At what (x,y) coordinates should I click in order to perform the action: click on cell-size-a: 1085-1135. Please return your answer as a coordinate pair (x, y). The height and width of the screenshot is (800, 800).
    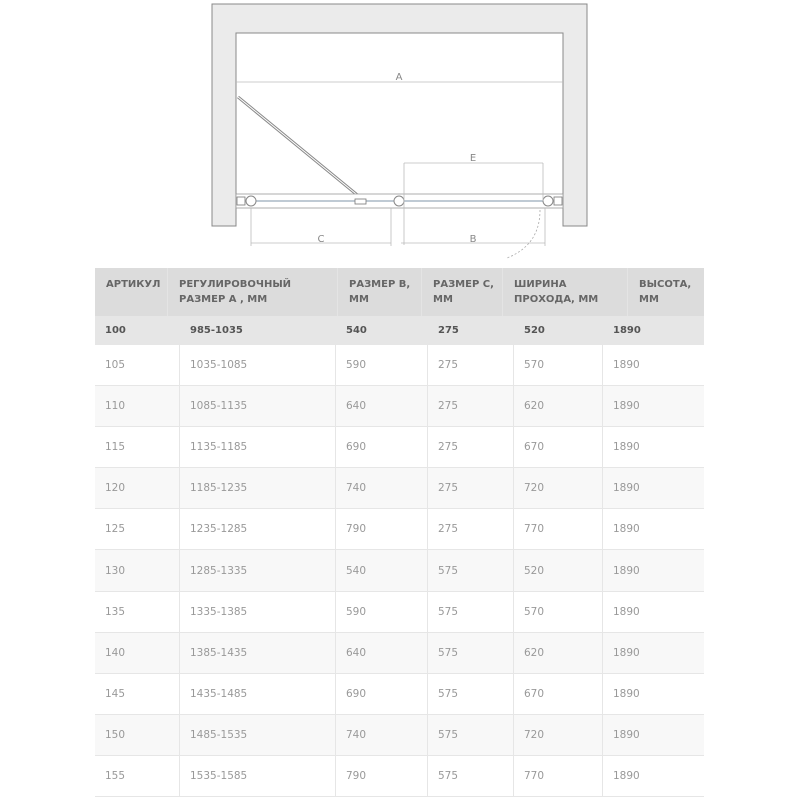
    Looking at the image, I should click on (258, 406).